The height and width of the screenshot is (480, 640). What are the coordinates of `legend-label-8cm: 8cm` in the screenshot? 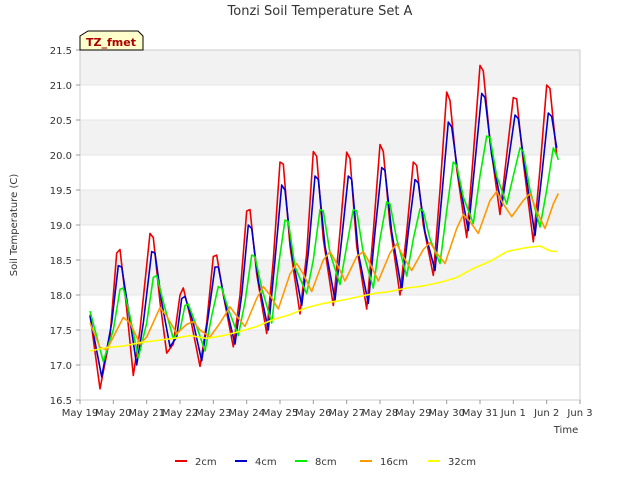 It's located at (326, 462).